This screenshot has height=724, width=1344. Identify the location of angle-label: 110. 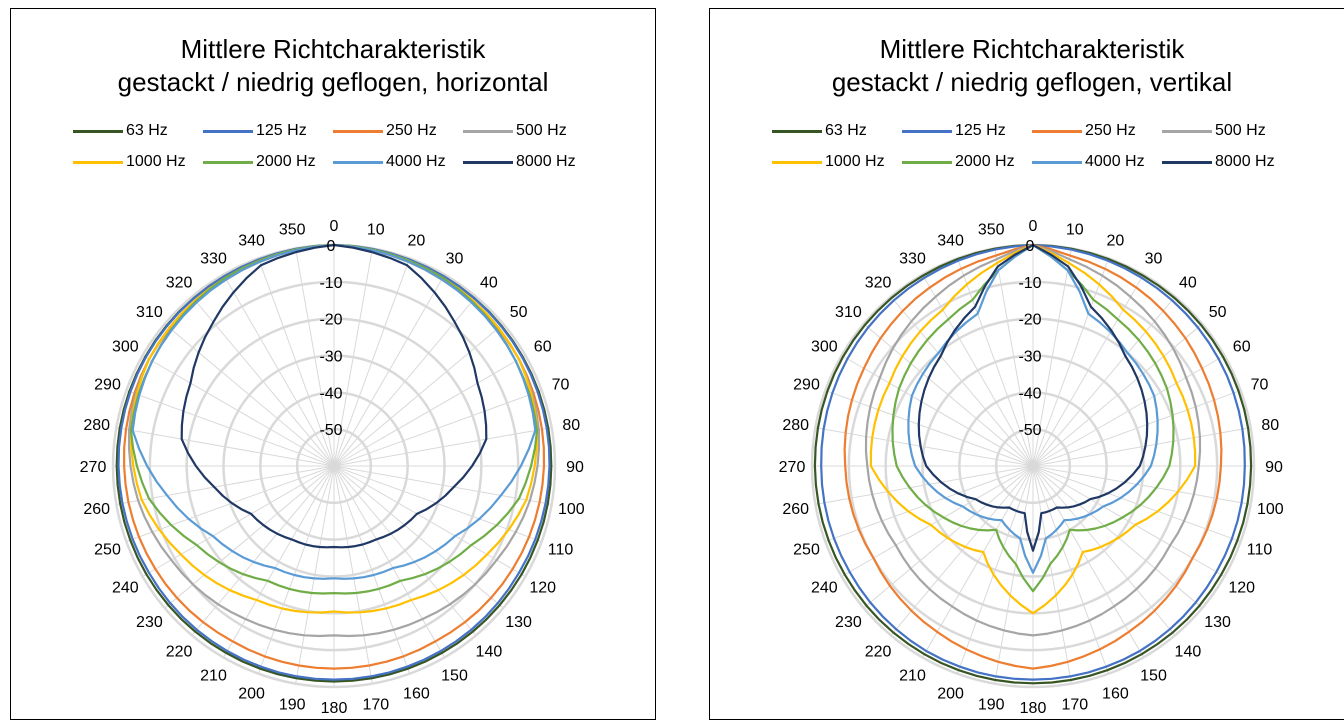
(561, 549).